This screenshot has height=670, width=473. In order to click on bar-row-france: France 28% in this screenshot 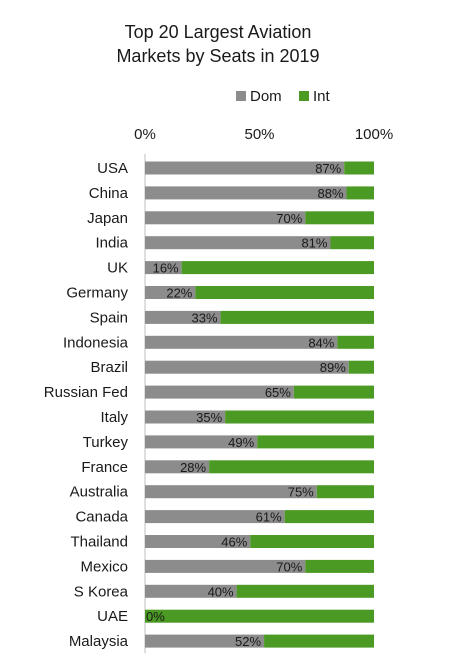, I will do `click(227, 467)`.